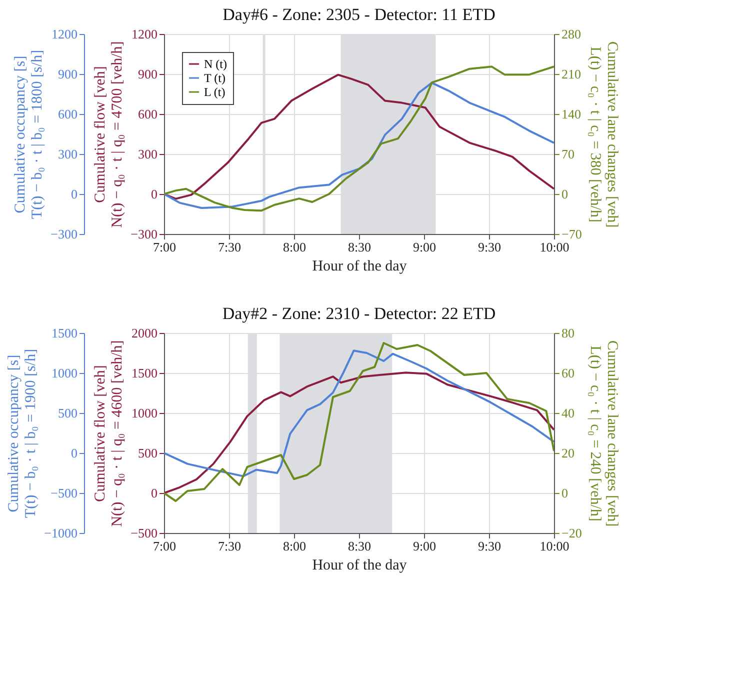 This screenshot has width=734, height=685. Describe the element at coordinates (68, 114) in the screenshot. I see `y3-tick-label: 600` at that location.